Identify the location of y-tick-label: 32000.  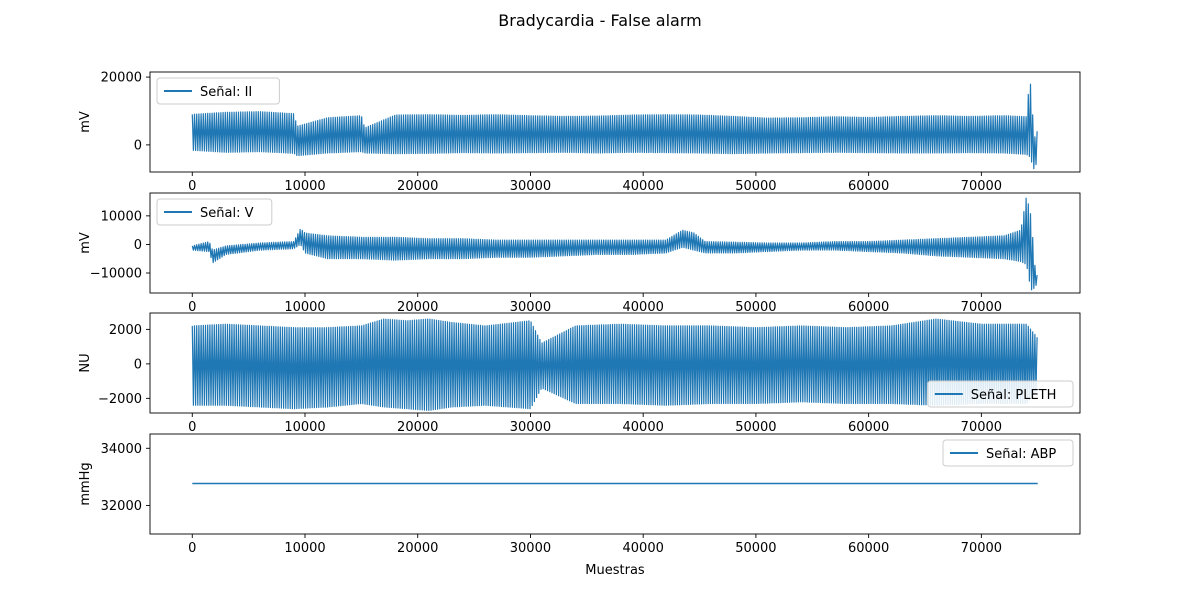
(121, 506).